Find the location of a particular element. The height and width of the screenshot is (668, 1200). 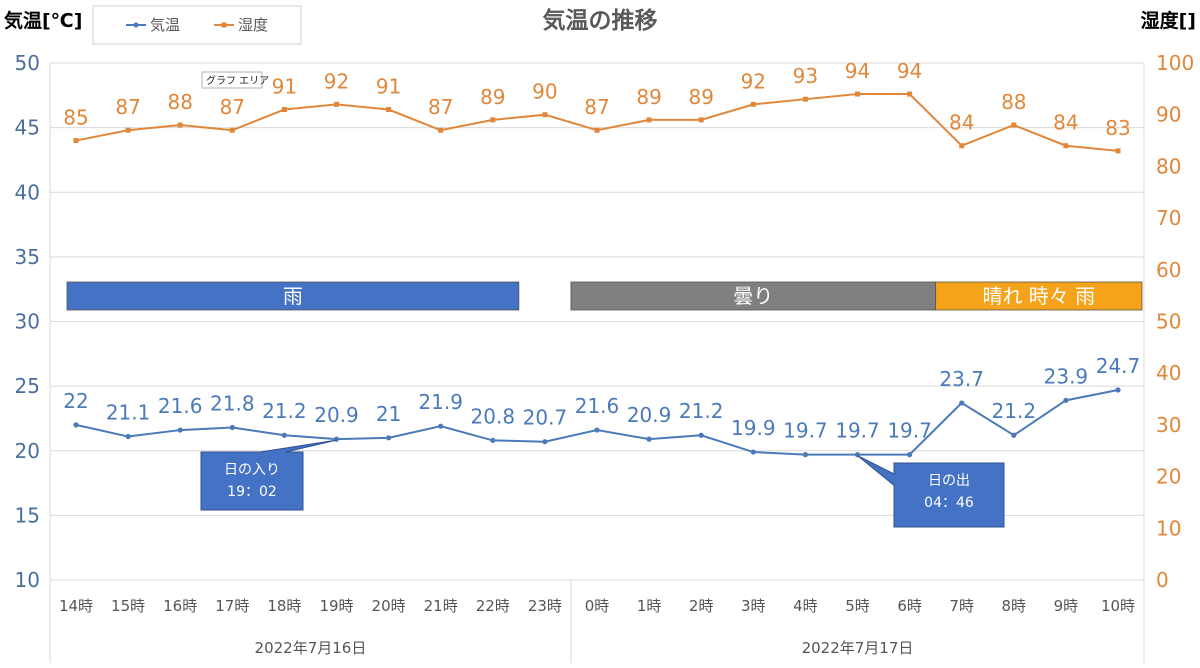

humidity-data-label-4: 91 is located at coordinates (284, 87).